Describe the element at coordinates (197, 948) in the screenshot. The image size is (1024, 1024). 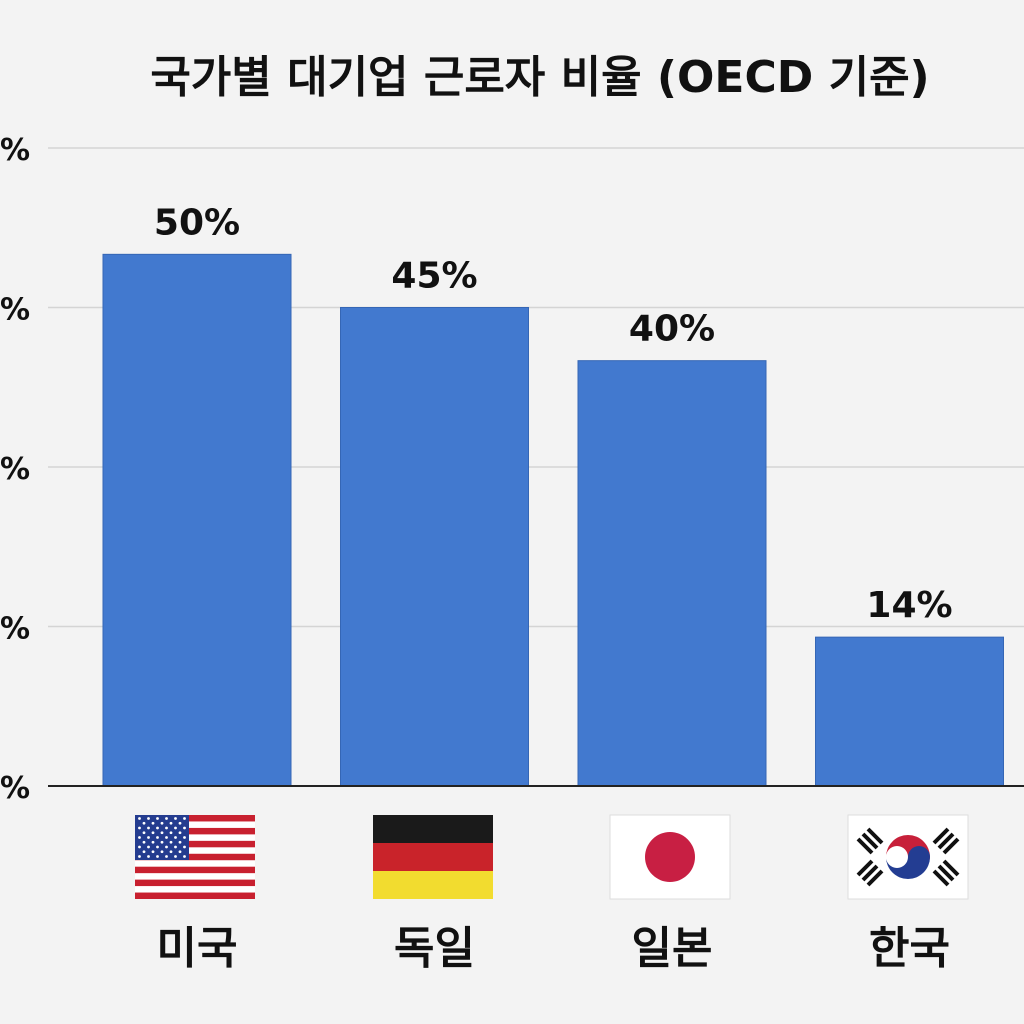
I see `category-label: 미국` at that location.